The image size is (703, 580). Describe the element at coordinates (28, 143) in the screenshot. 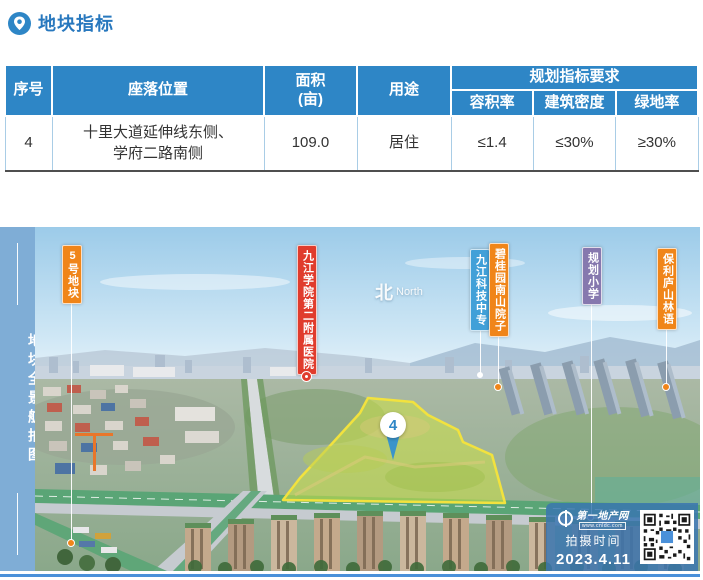

I see `cell-no: 4` at that location.